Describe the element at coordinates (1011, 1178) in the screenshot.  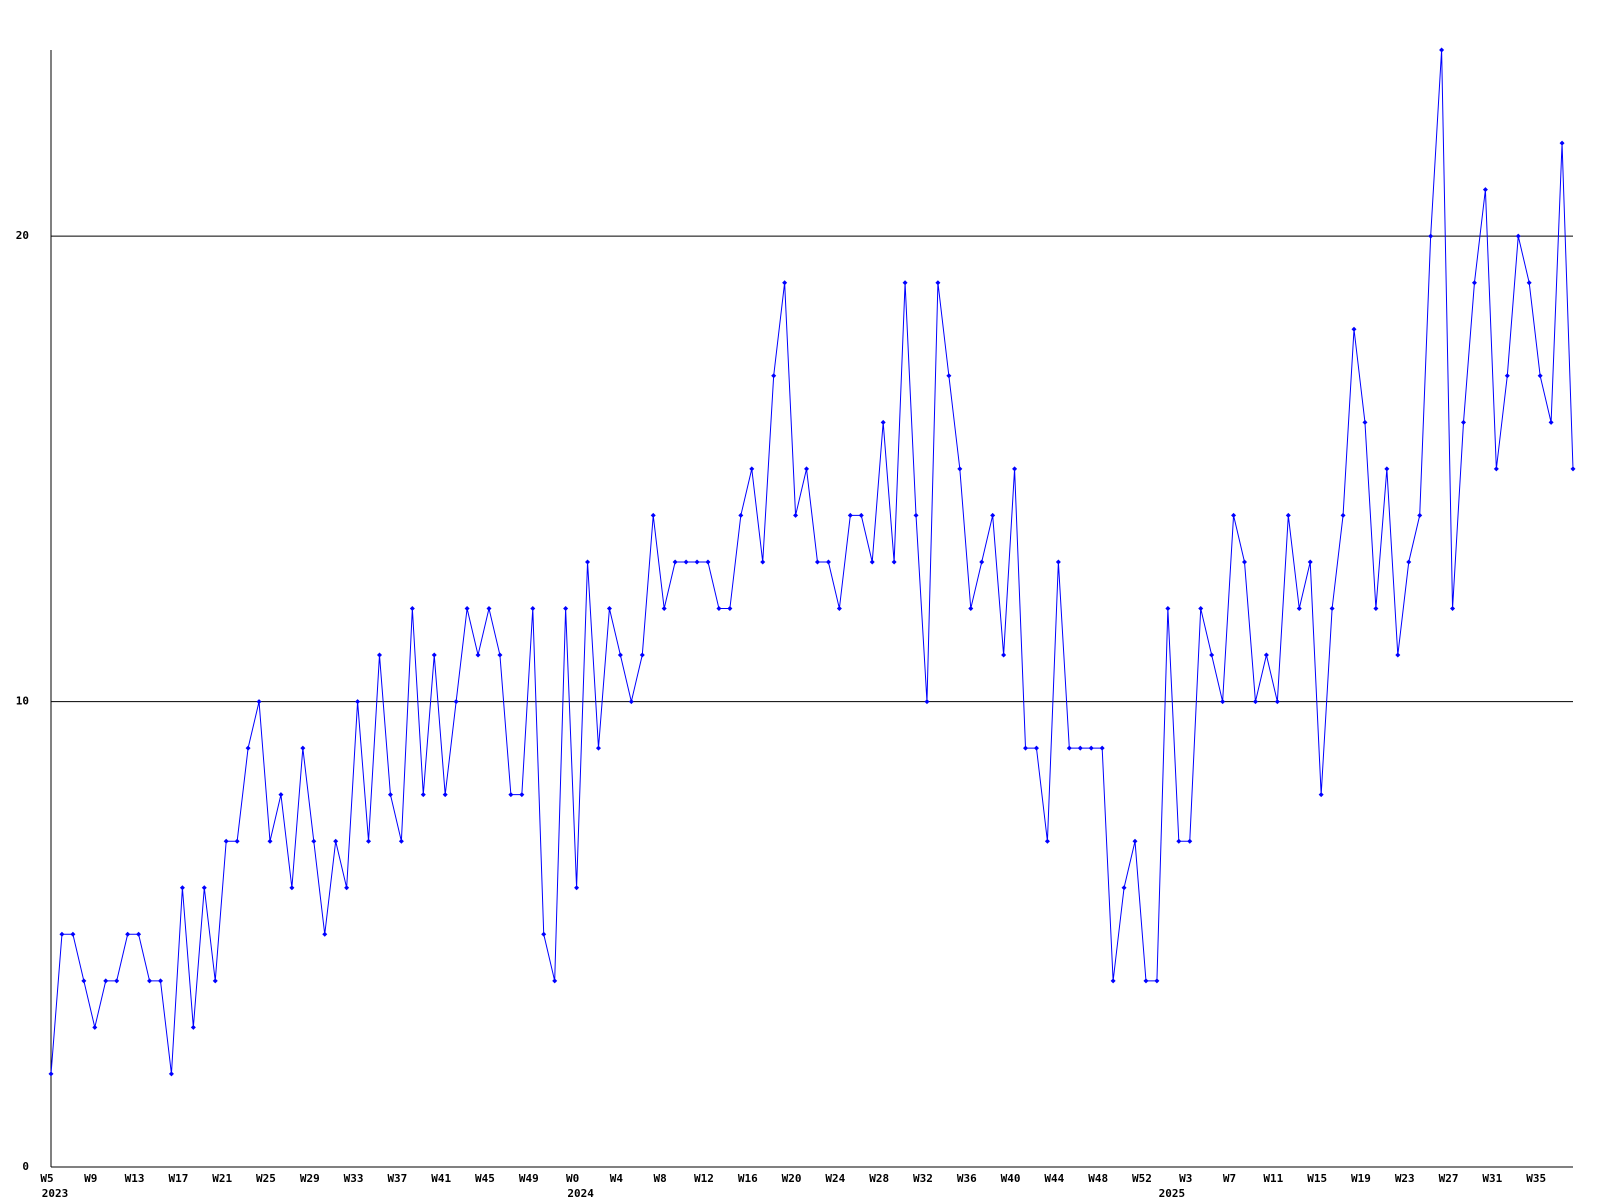
I see `x-tick-label: W40` at that location.